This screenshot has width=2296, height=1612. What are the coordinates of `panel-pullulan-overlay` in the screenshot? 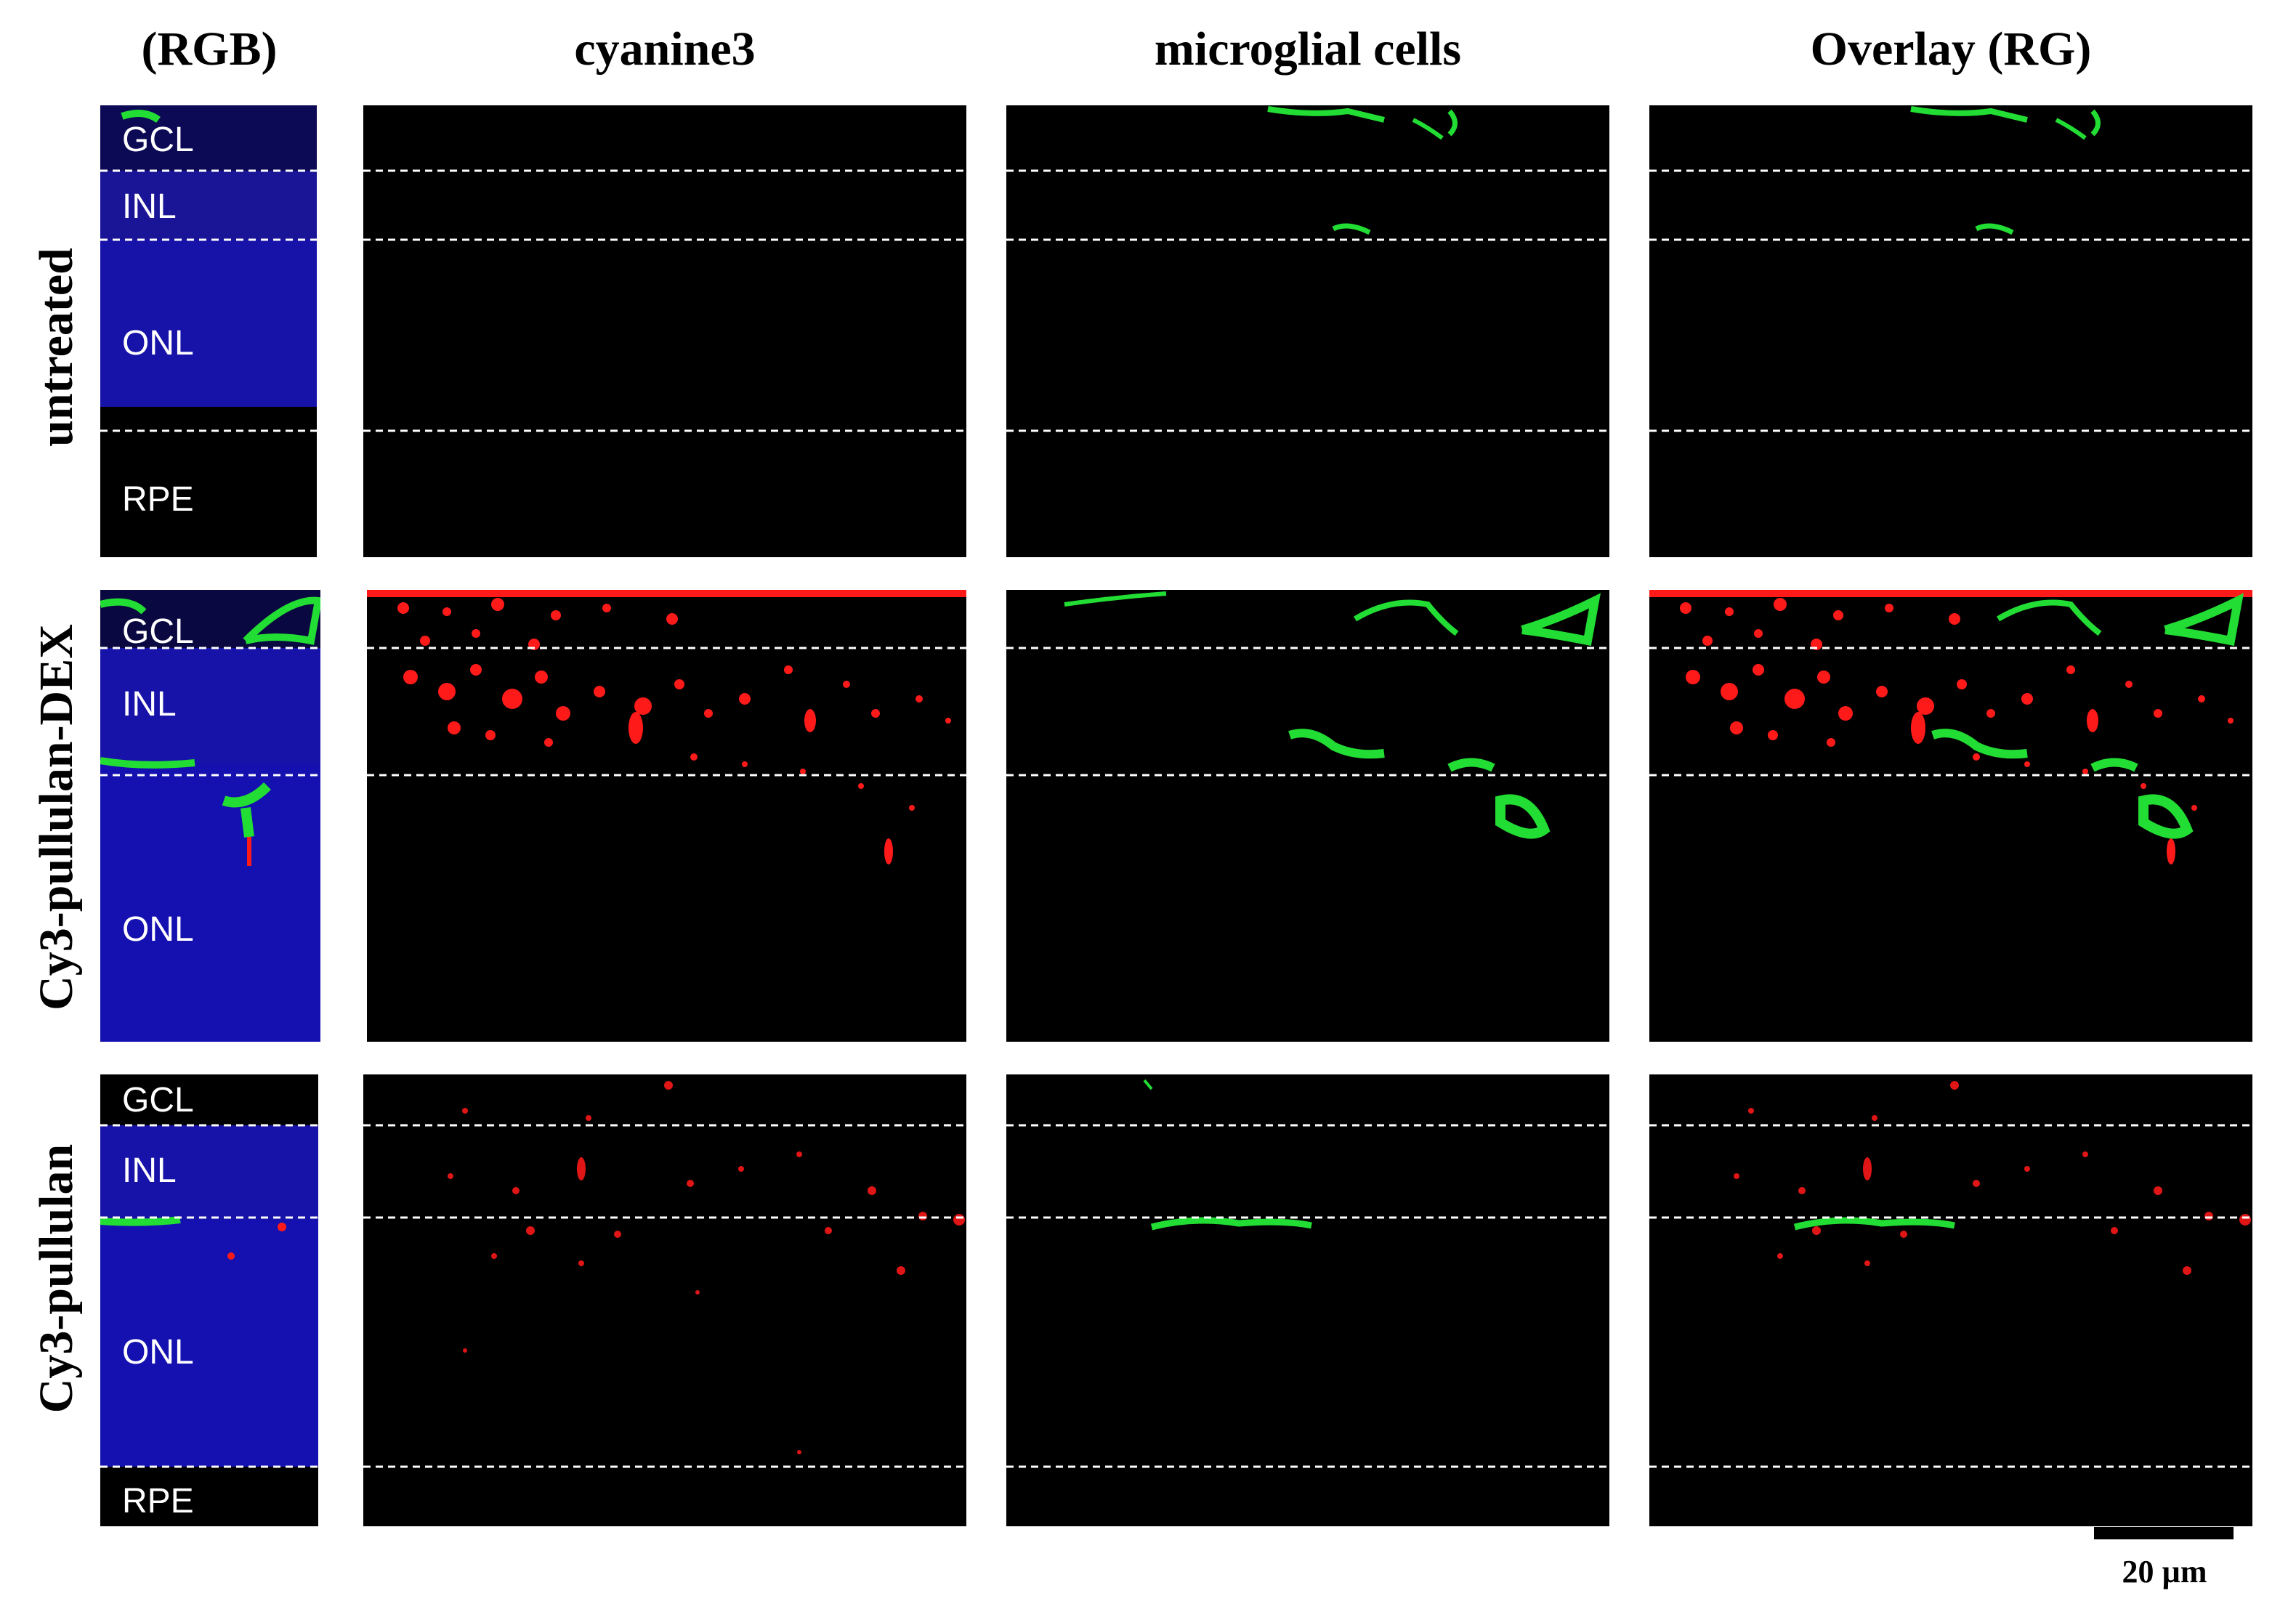 It's located at (1950, 1300).